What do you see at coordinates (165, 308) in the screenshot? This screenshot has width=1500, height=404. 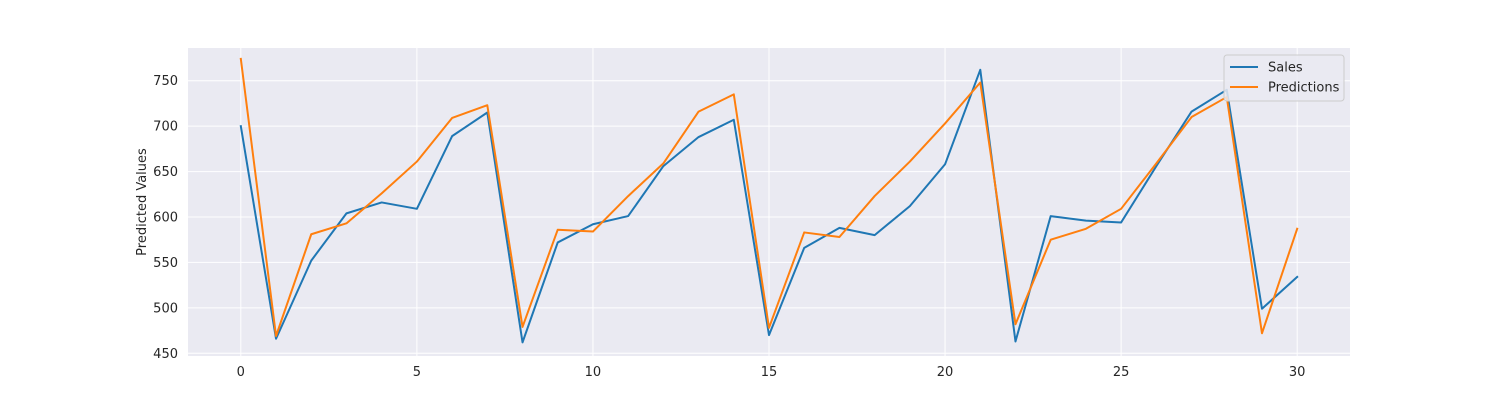 I see `y-tick-label: 500` at bounding box center [165, 308].